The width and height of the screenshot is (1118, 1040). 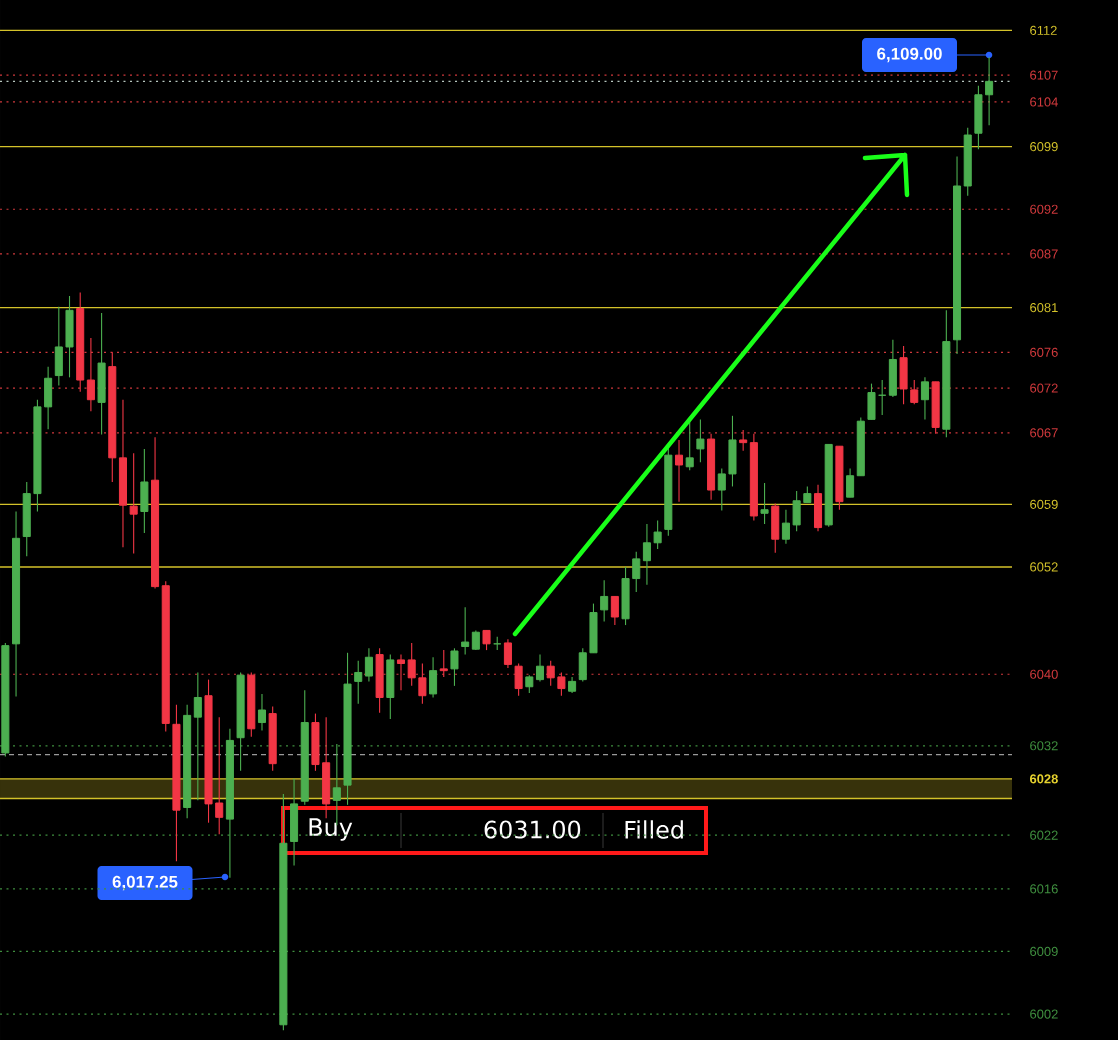 I want to click on ref-line-label: 6087, so click(x=1044, y=254).